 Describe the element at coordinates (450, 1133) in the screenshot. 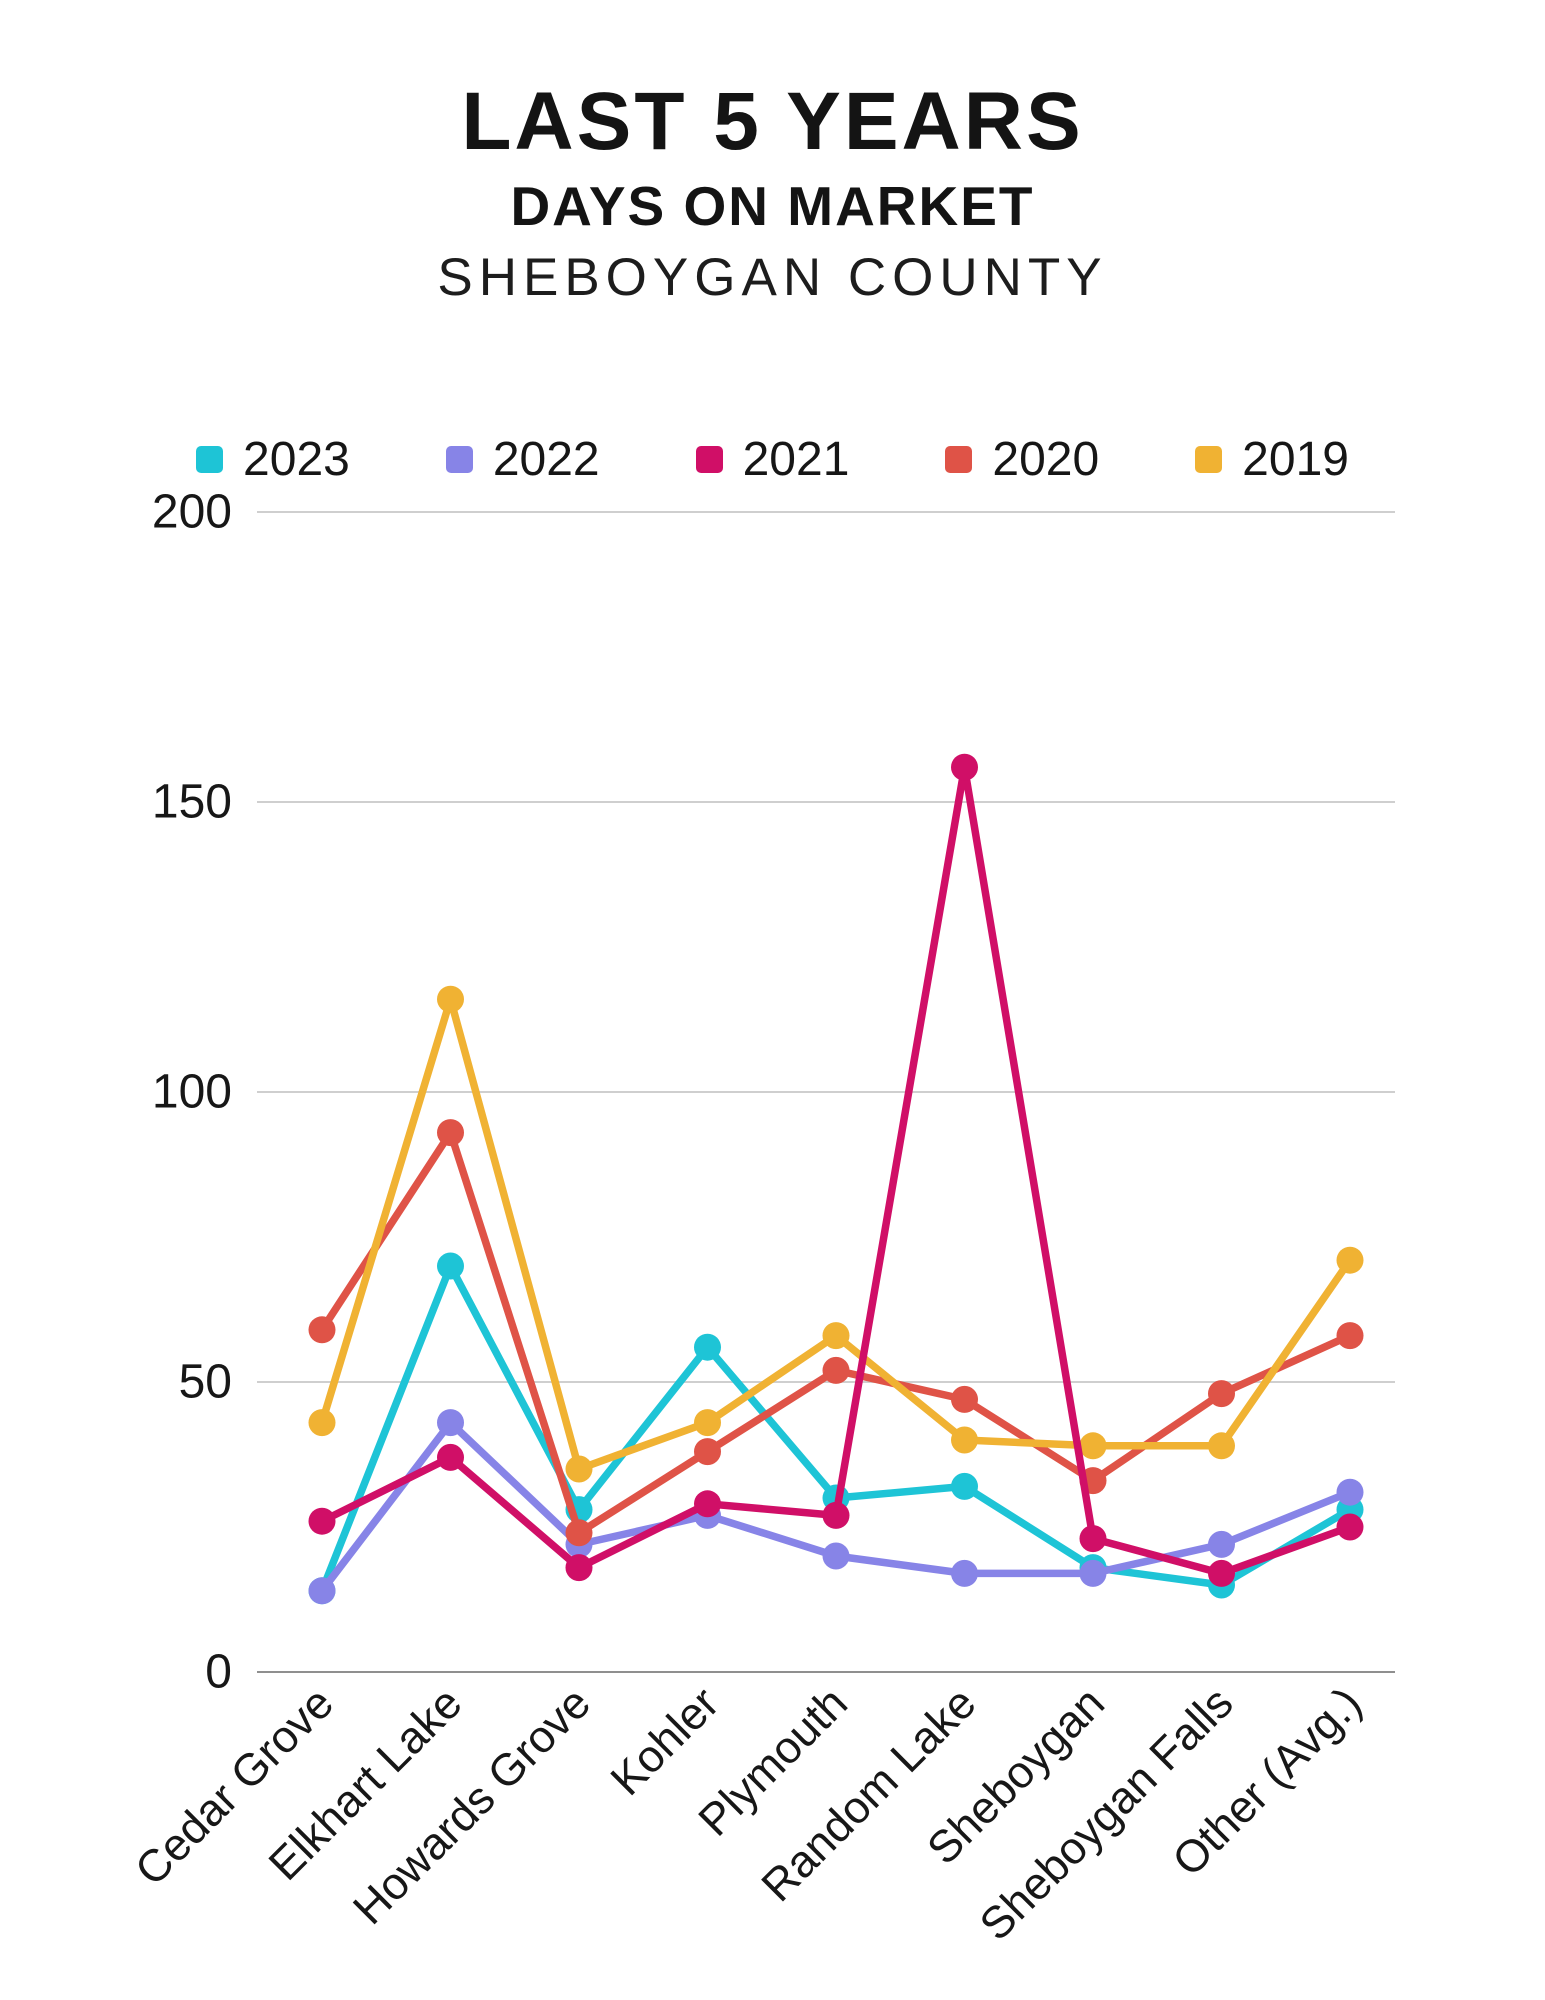

I see `series-point-2020-elkhart-lake` at that location.